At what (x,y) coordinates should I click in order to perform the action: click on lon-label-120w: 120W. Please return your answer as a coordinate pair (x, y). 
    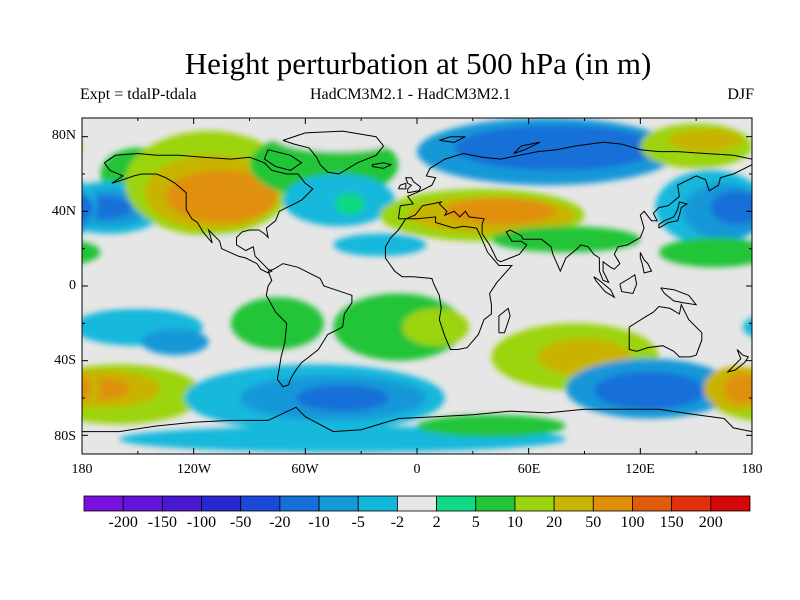
    Looking at the image, I should click on (194, 469).